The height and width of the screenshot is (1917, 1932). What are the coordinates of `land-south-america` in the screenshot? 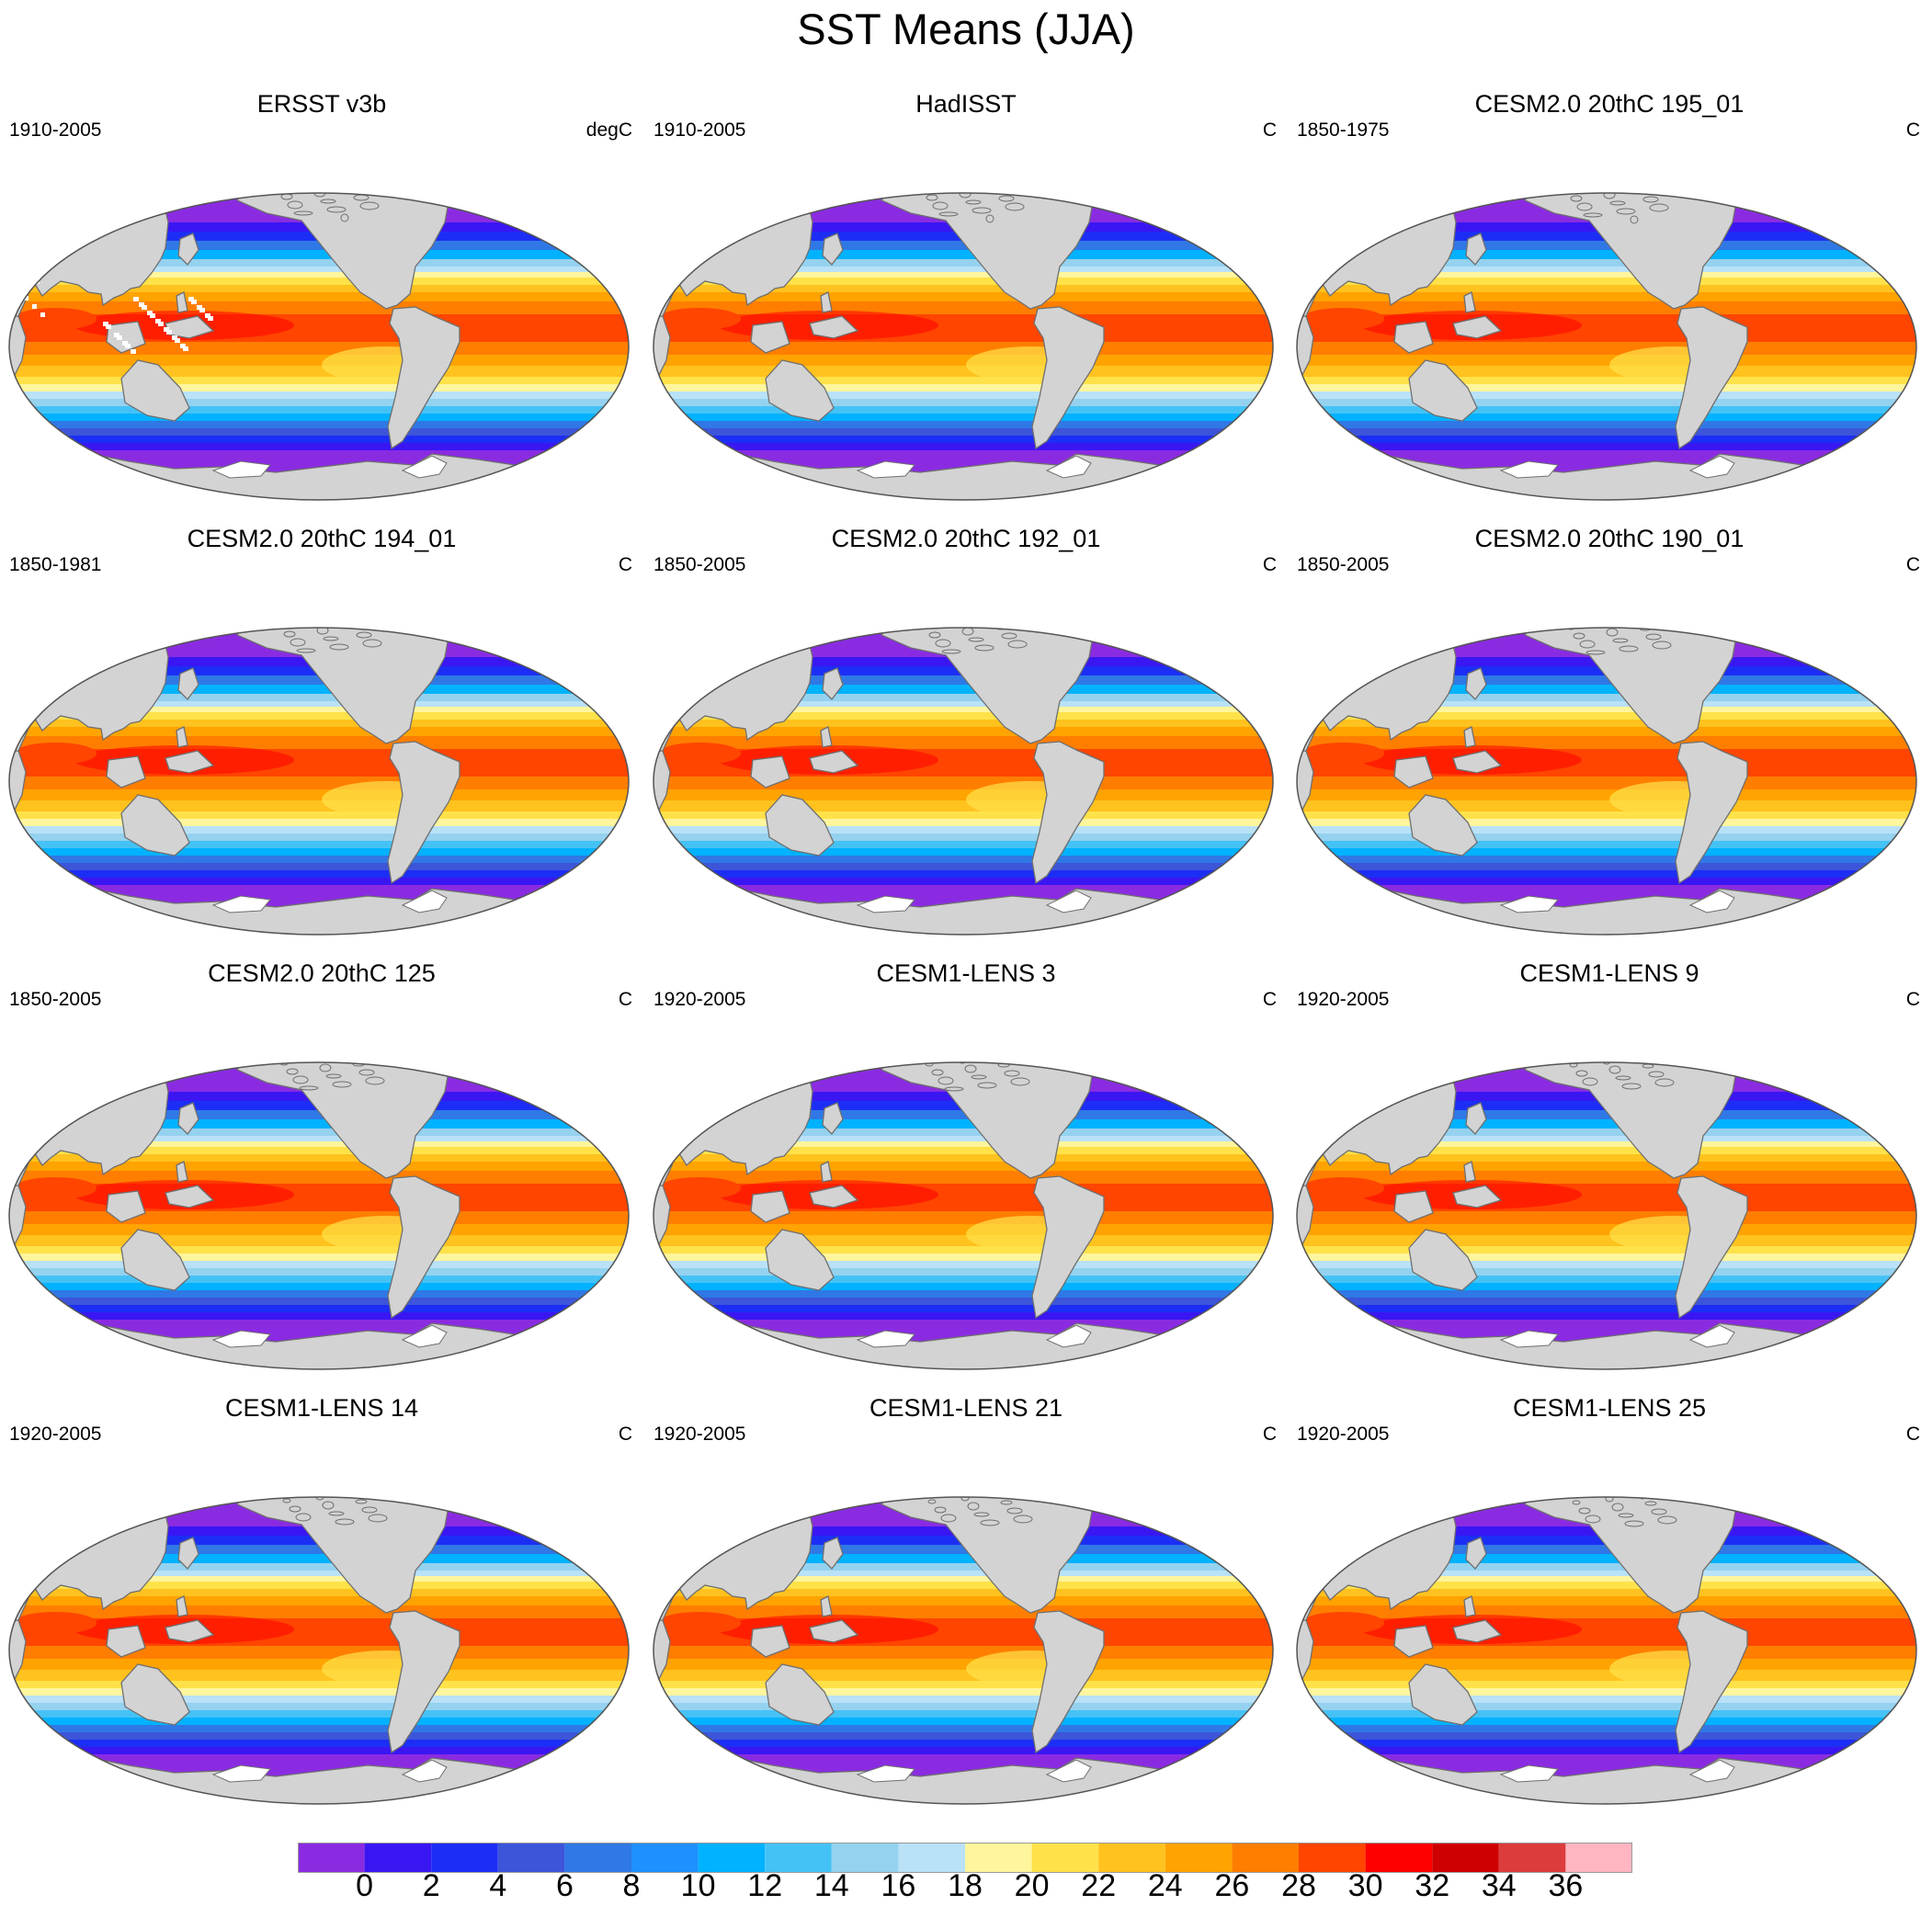 It's located at (424, 813).